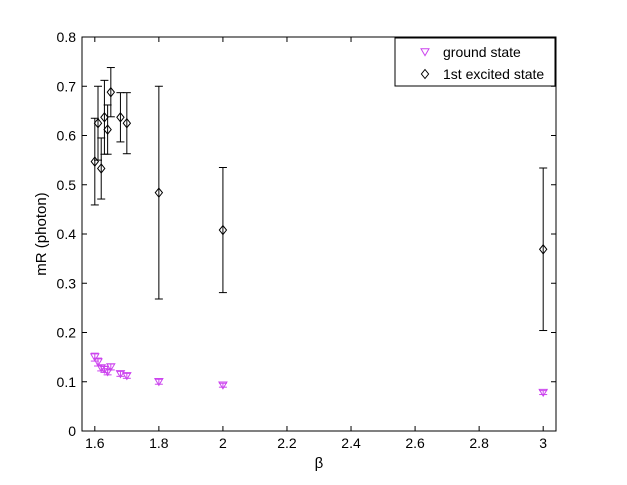 Image resolution: width=627 pixels, height=485 pixels. I want to click on y-tick-label: 0, so click(72, 431).